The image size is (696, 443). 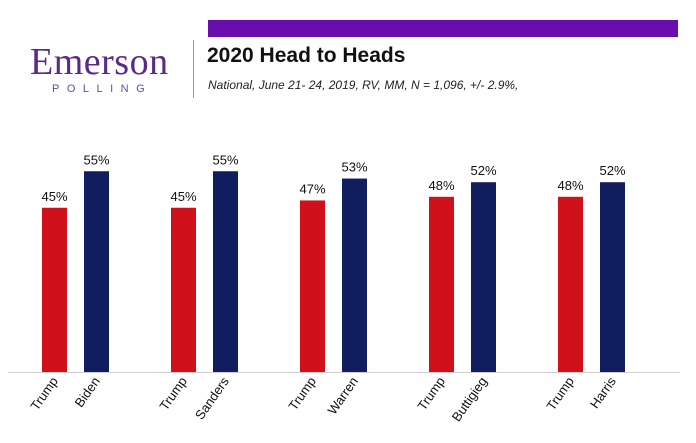 I want to click on data-label-2-sanders: 55%, so click(x=225, y=159).